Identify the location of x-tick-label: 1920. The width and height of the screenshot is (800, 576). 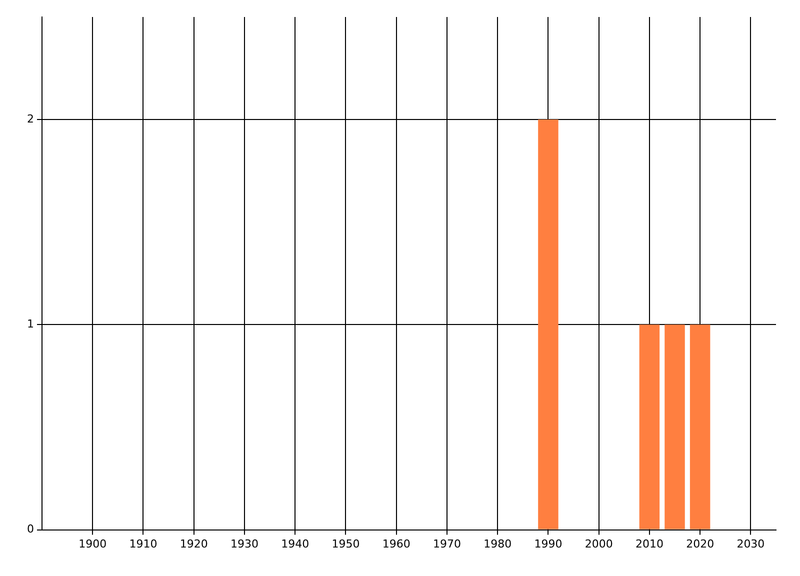
(194, 543).